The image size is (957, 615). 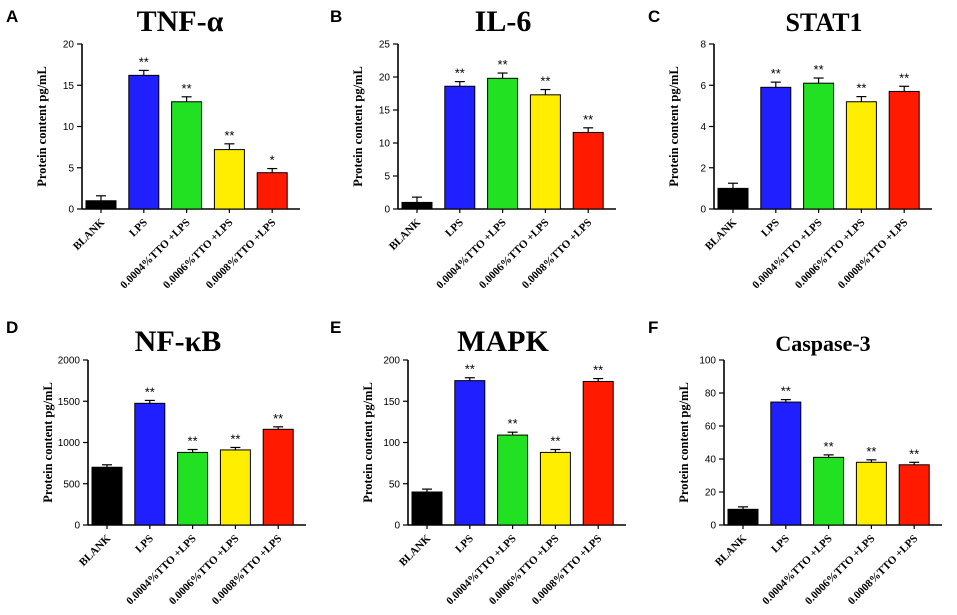 I want to click on y-tick-label: 150, so click(x=391, y=402).